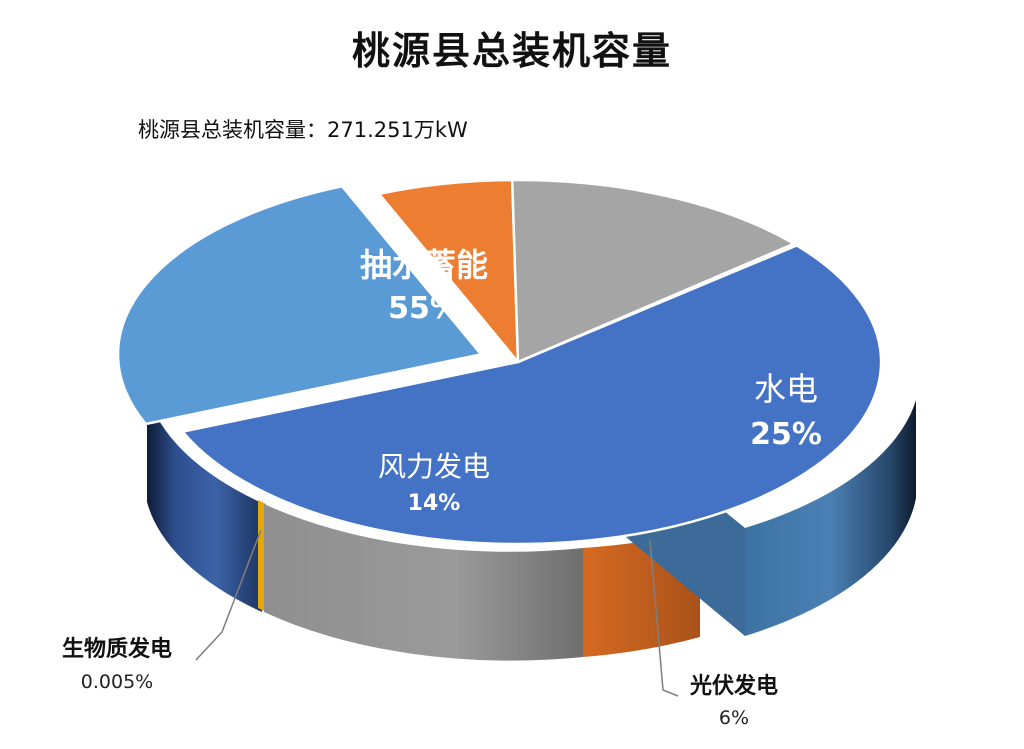 This screenshot has height=749, width=1024. Describe the element at coordinates (424, 265) in the screenshot. I see `slice-label-pumped-storage: 抽水蓄能` at that location.